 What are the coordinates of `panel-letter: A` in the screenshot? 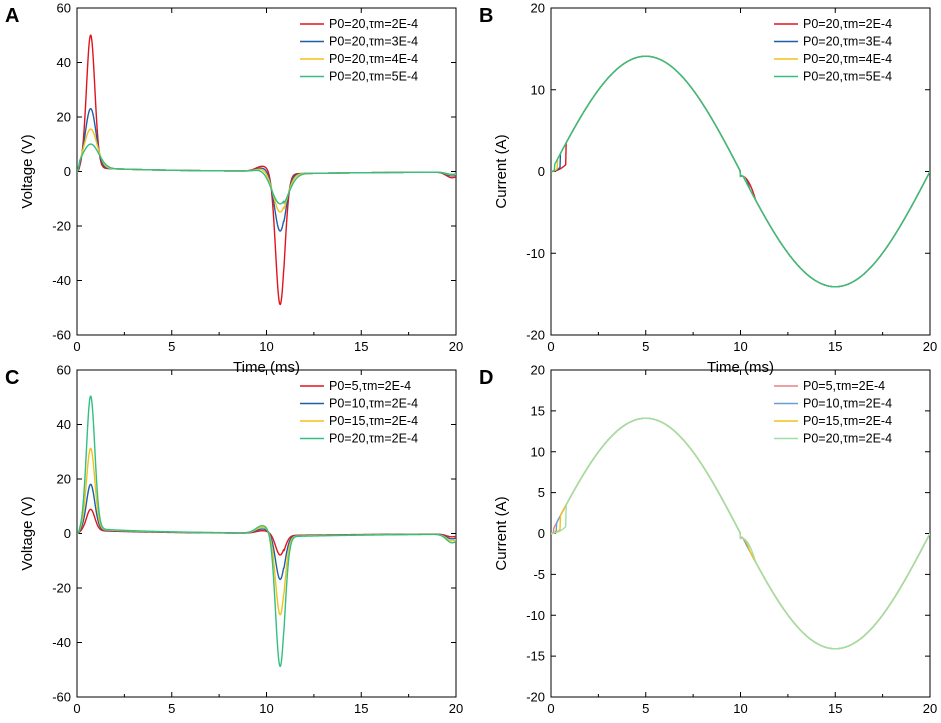 It's located at (12, 16).